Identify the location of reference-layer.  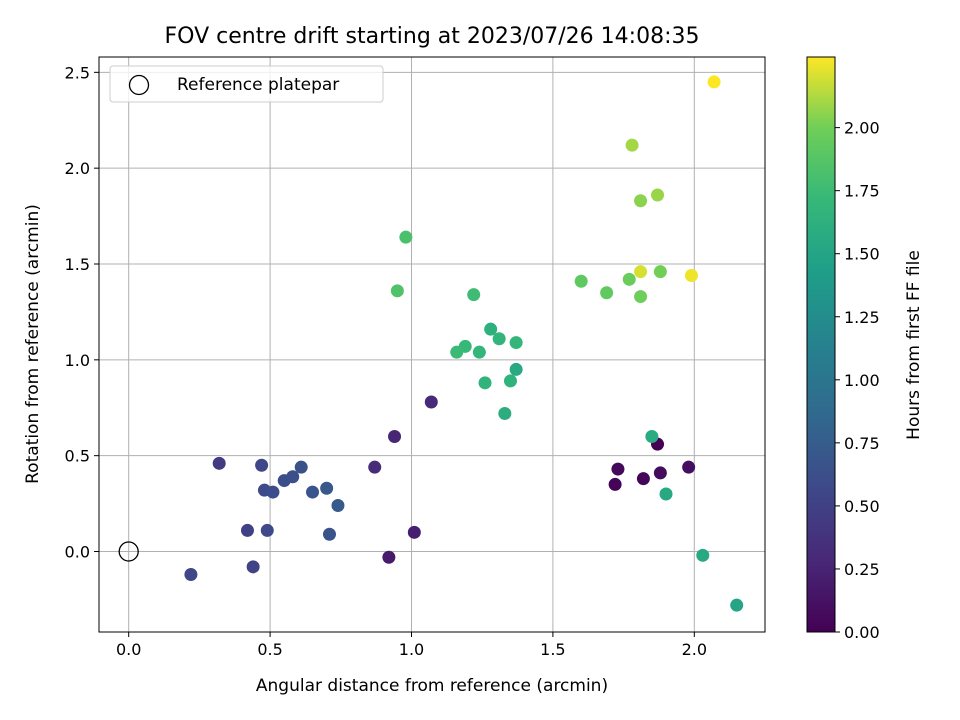
(128, 551).